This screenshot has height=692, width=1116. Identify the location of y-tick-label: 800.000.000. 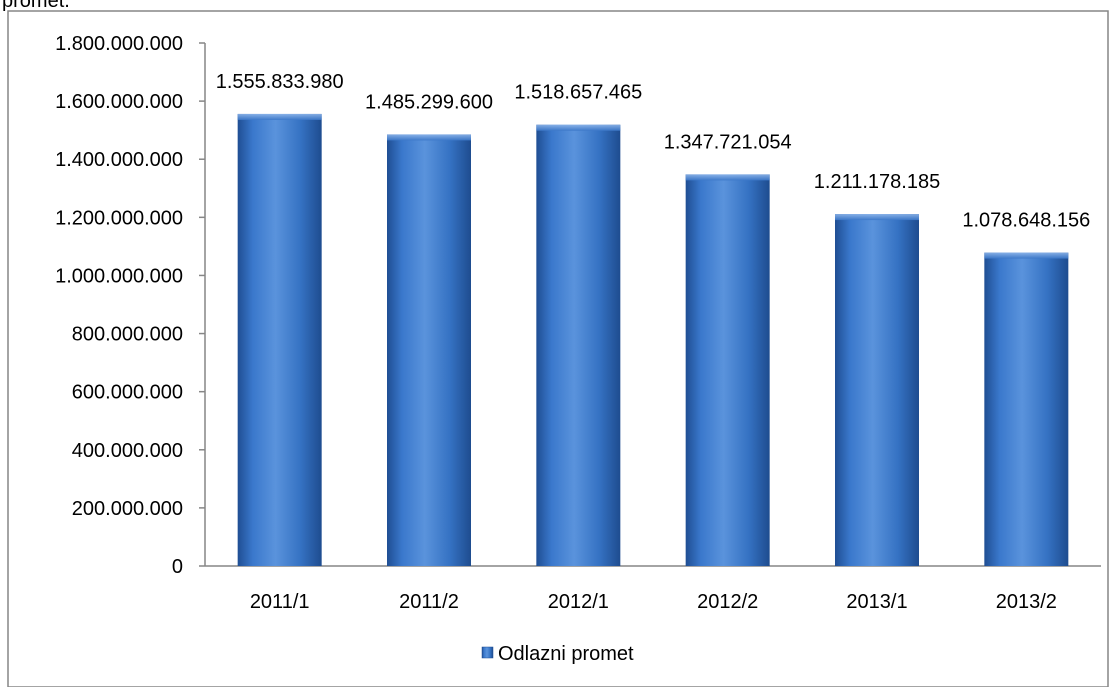
(127, 335).